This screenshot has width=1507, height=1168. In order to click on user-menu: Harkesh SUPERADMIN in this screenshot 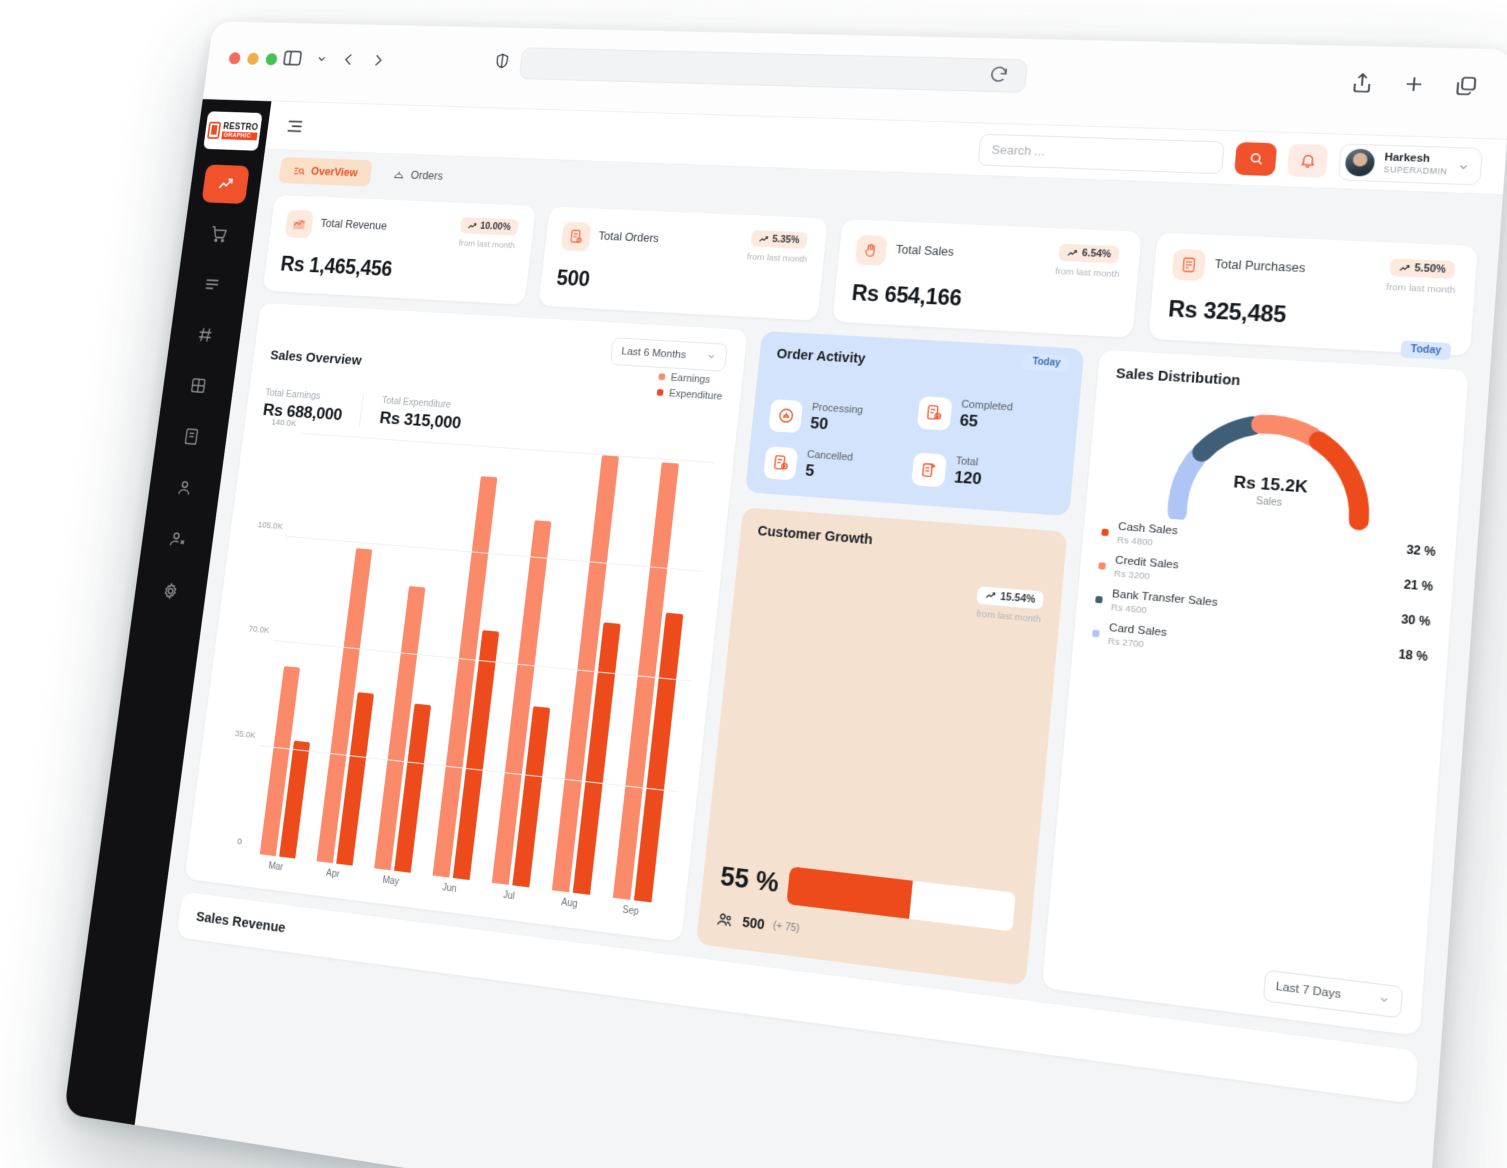, I will do `click(1410, 163)`.